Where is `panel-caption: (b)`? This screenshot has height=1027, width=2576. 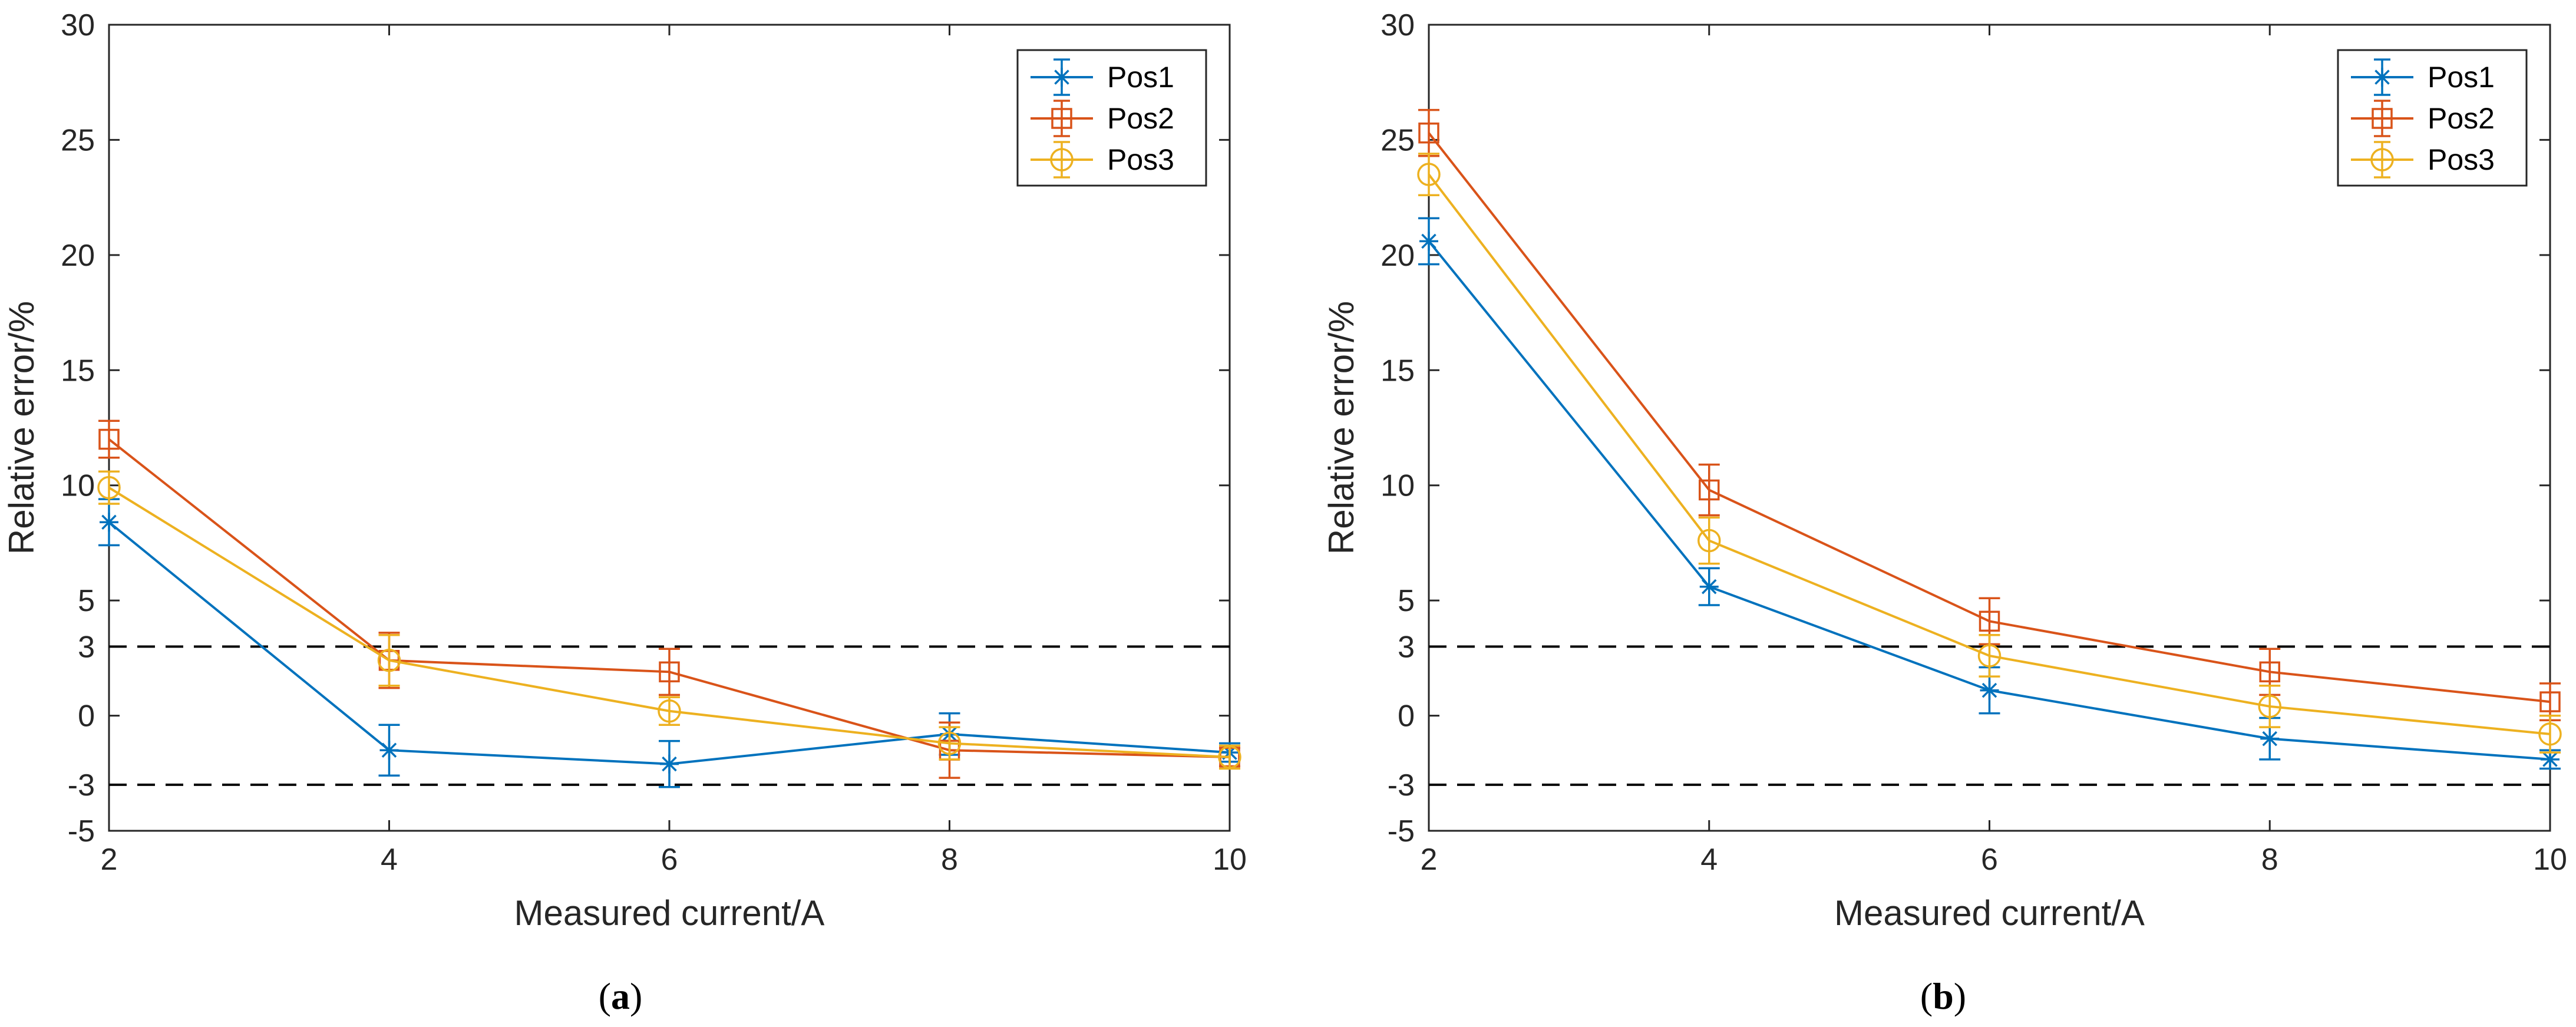 panel-caption: (b) is located at coordinates (1943, 996).